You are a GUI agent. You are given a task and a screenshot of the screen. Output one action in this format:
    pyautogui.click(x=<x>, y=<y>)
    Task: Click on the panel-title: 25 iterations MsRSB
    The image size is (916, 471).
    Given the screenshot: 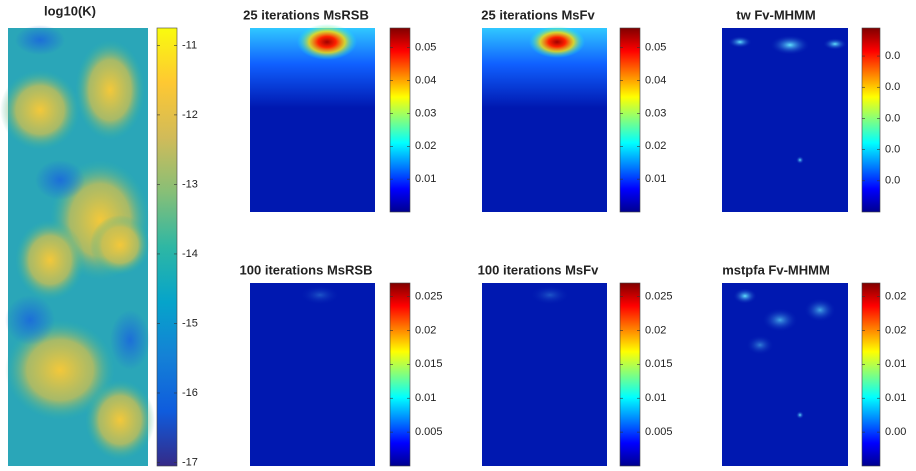 What is the action you would take?
    pyautogui.click(x=306, y=14)
    